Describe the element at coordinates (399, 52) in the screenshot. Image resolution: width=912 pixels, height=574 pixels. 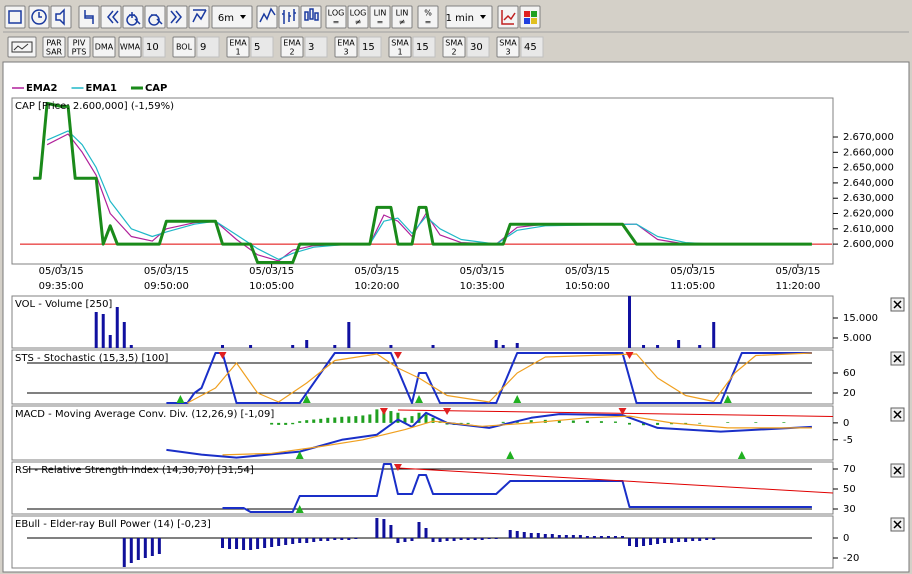
I see `indicator-label: 1` at that location.